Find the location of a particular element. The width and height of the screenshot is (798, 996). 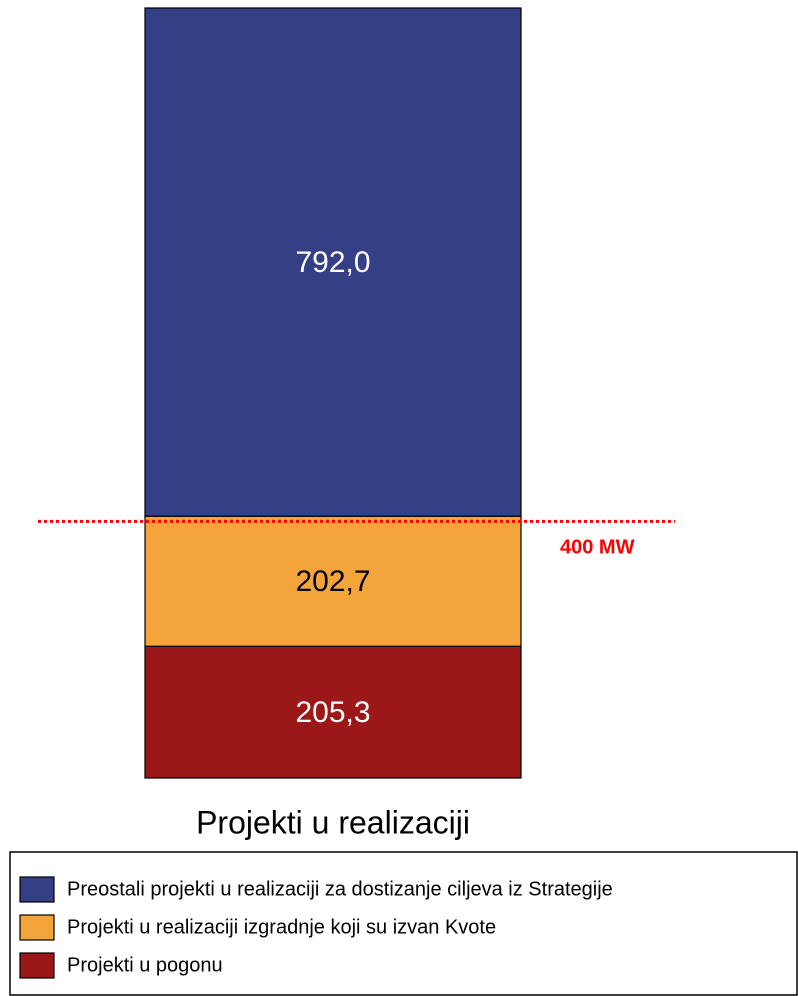

data-label: 792,0 is located at coordinates (332, 262).